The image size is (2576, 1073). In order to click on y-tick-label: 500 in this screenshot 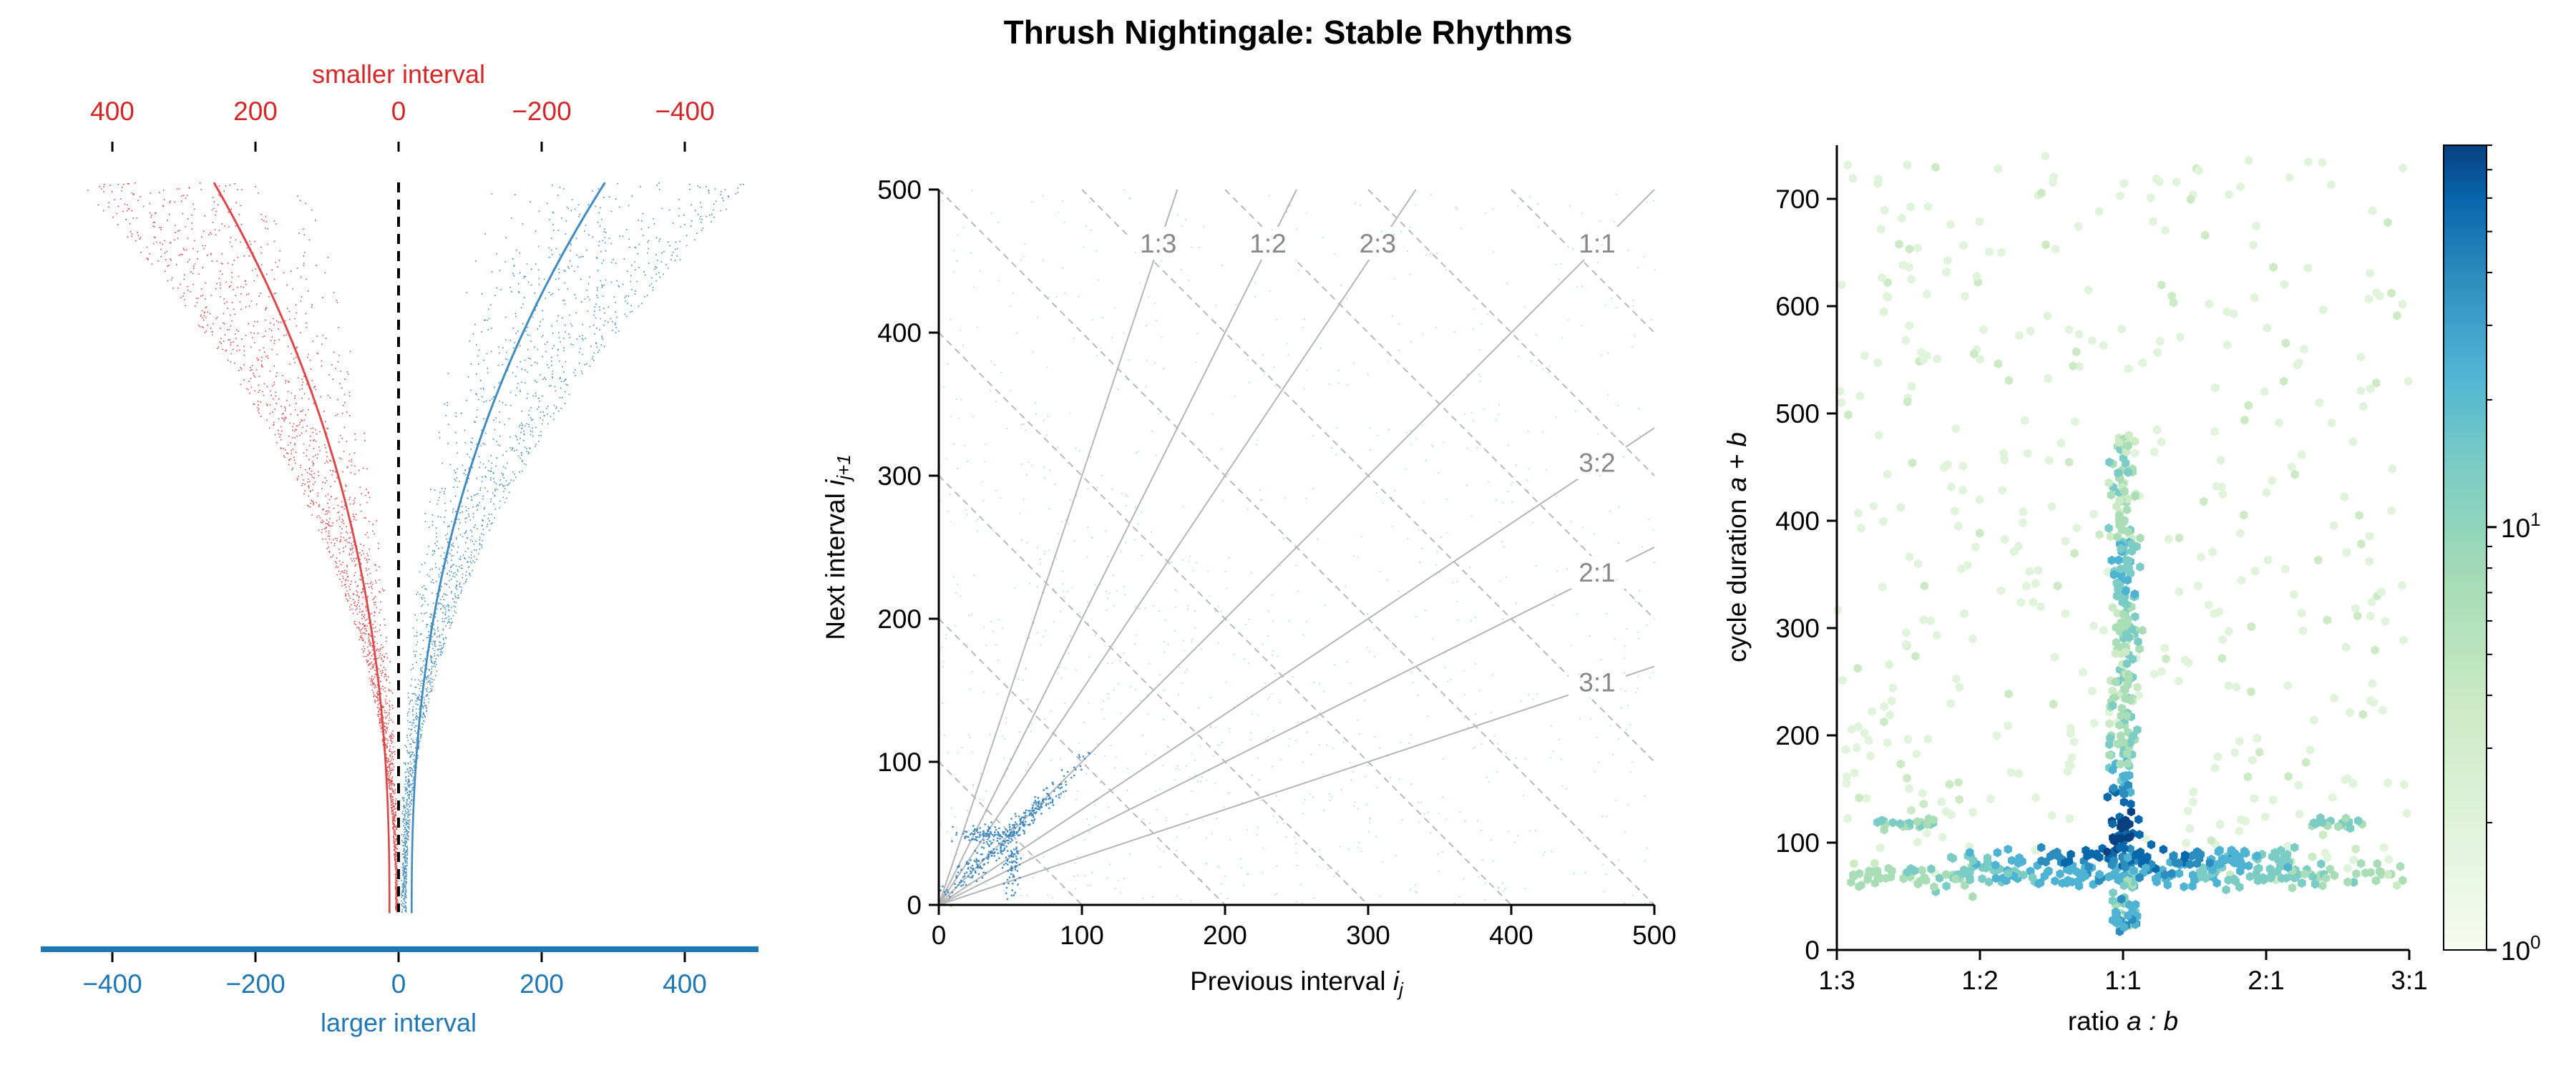, I will do `click(1797, 413)`.